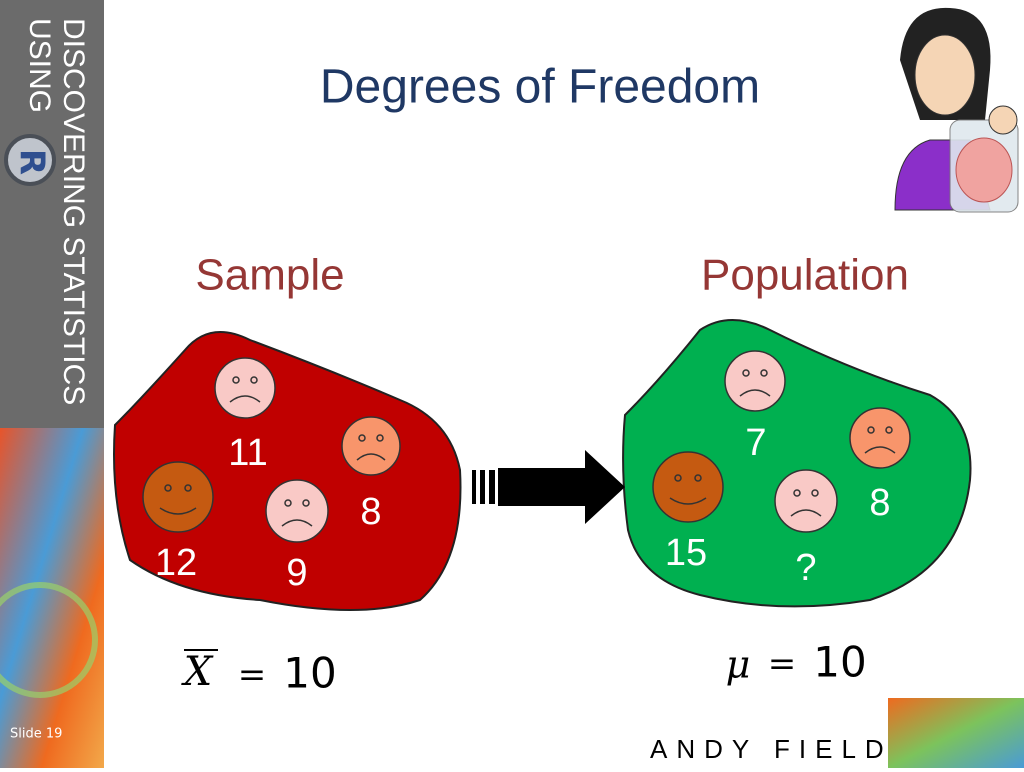 This screenshot has height=772, width=1024. What do you see at coordinates (956, 110) in the screenshot?
I see `illustration` at bounding box center [956, 110].